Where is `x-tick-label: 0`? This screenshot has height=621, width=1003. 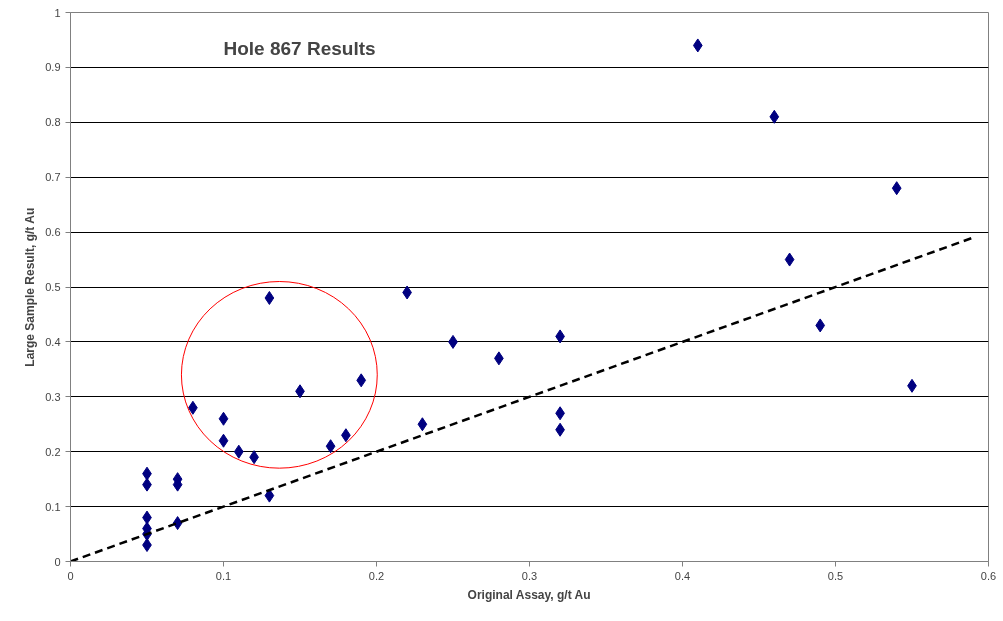 x-tick-label: 0 is located at coordinates (70, 575).